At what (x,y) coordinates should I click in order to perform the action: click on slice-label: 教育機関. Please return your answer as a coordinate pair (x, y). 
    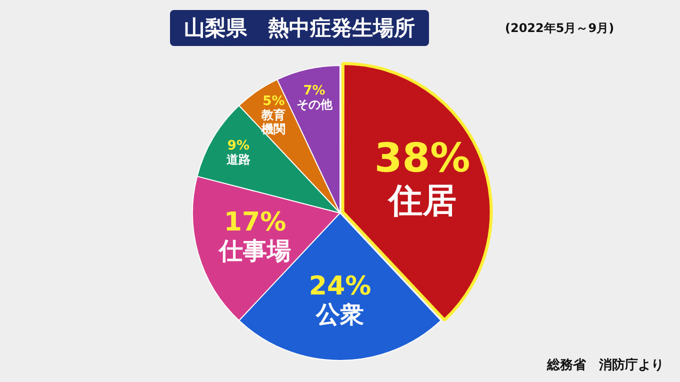
    Looking at the image, I should click on (273, 122).